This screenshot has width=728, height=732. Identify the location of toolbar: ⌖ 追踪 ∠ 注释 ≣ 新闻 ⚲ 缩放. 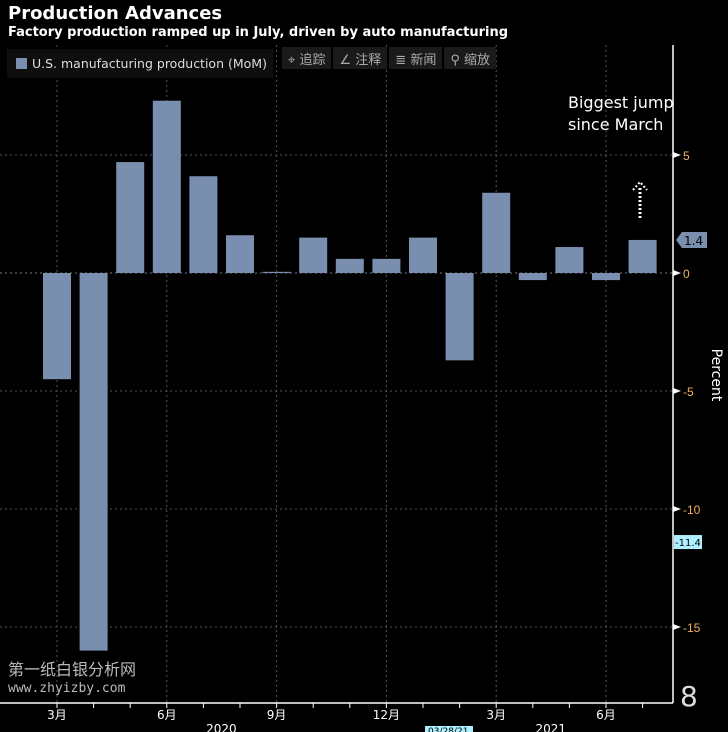
(389, 58).